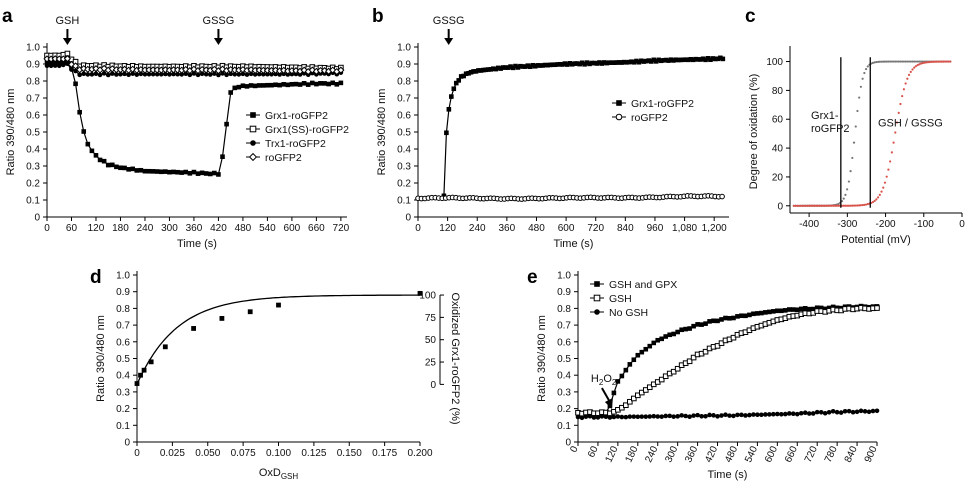  What do you see at coordinates (564, 276) in the screenshot?
I see `y-tick-label: 1.0` at bounding box center [564, 276].